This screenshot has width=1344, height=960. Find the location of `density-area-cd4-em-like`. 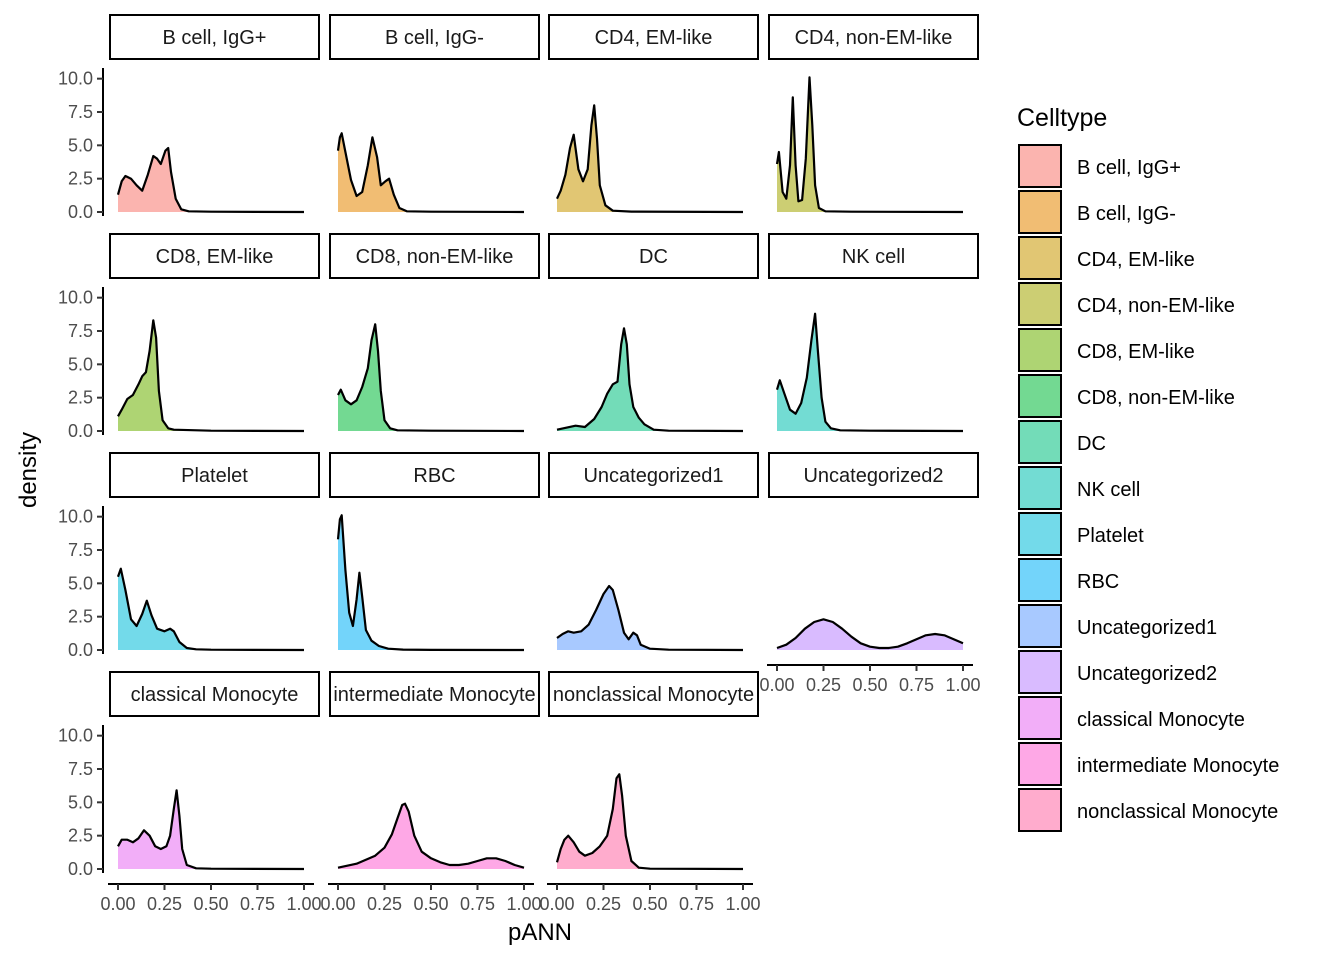

density-area-cd4-em-like is located at coordinates (650, 158).